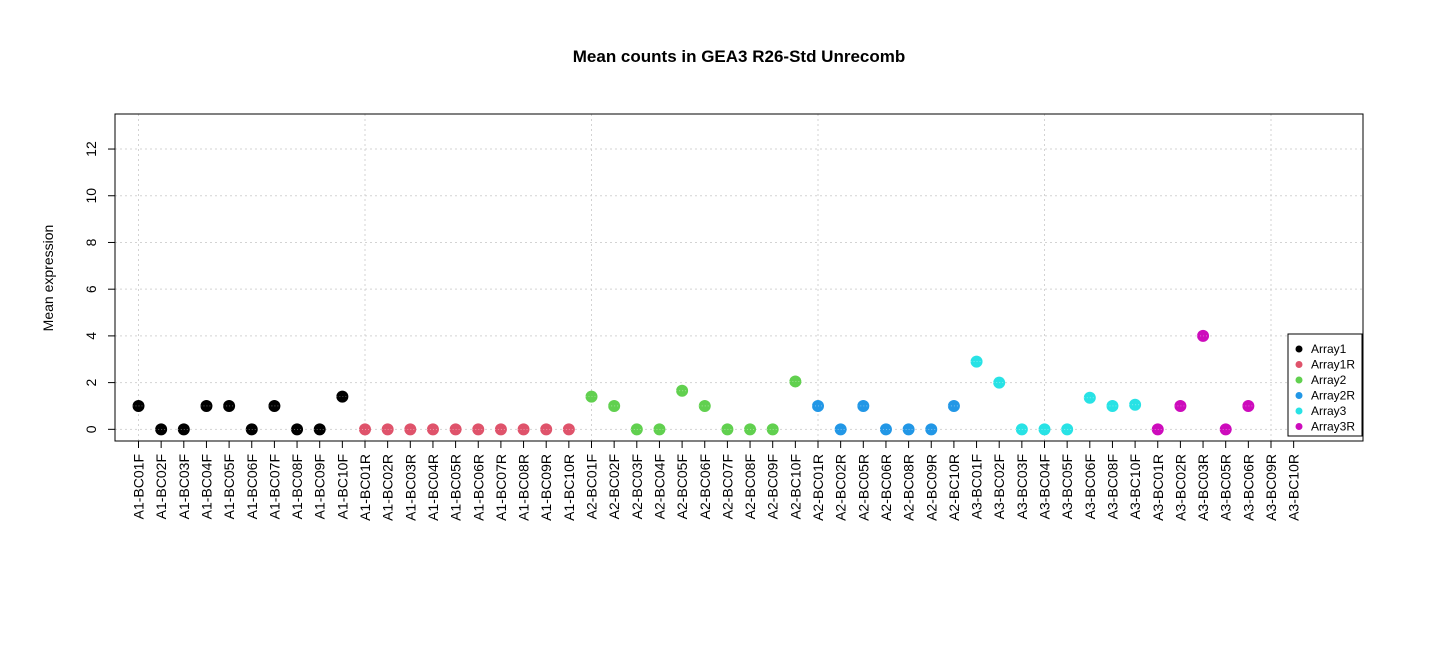 The width and height of the screenshot is (1440, 672). What do you see at coordinates (229, 486) in the screenshot?
I see `x-tick-label: A1-BC05F` at bounding box center [229, 486].